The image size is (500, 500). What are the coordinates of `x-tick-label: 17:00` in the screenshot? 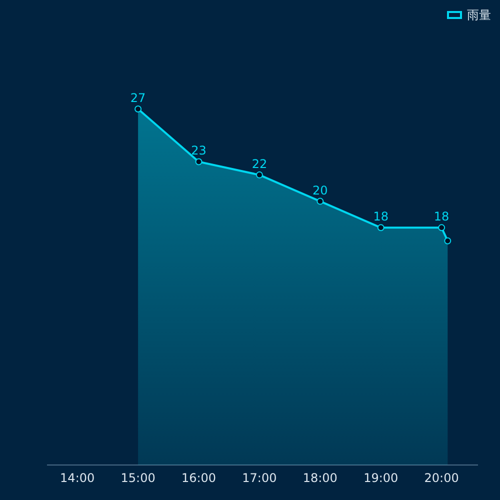 It's located at (259, 478).